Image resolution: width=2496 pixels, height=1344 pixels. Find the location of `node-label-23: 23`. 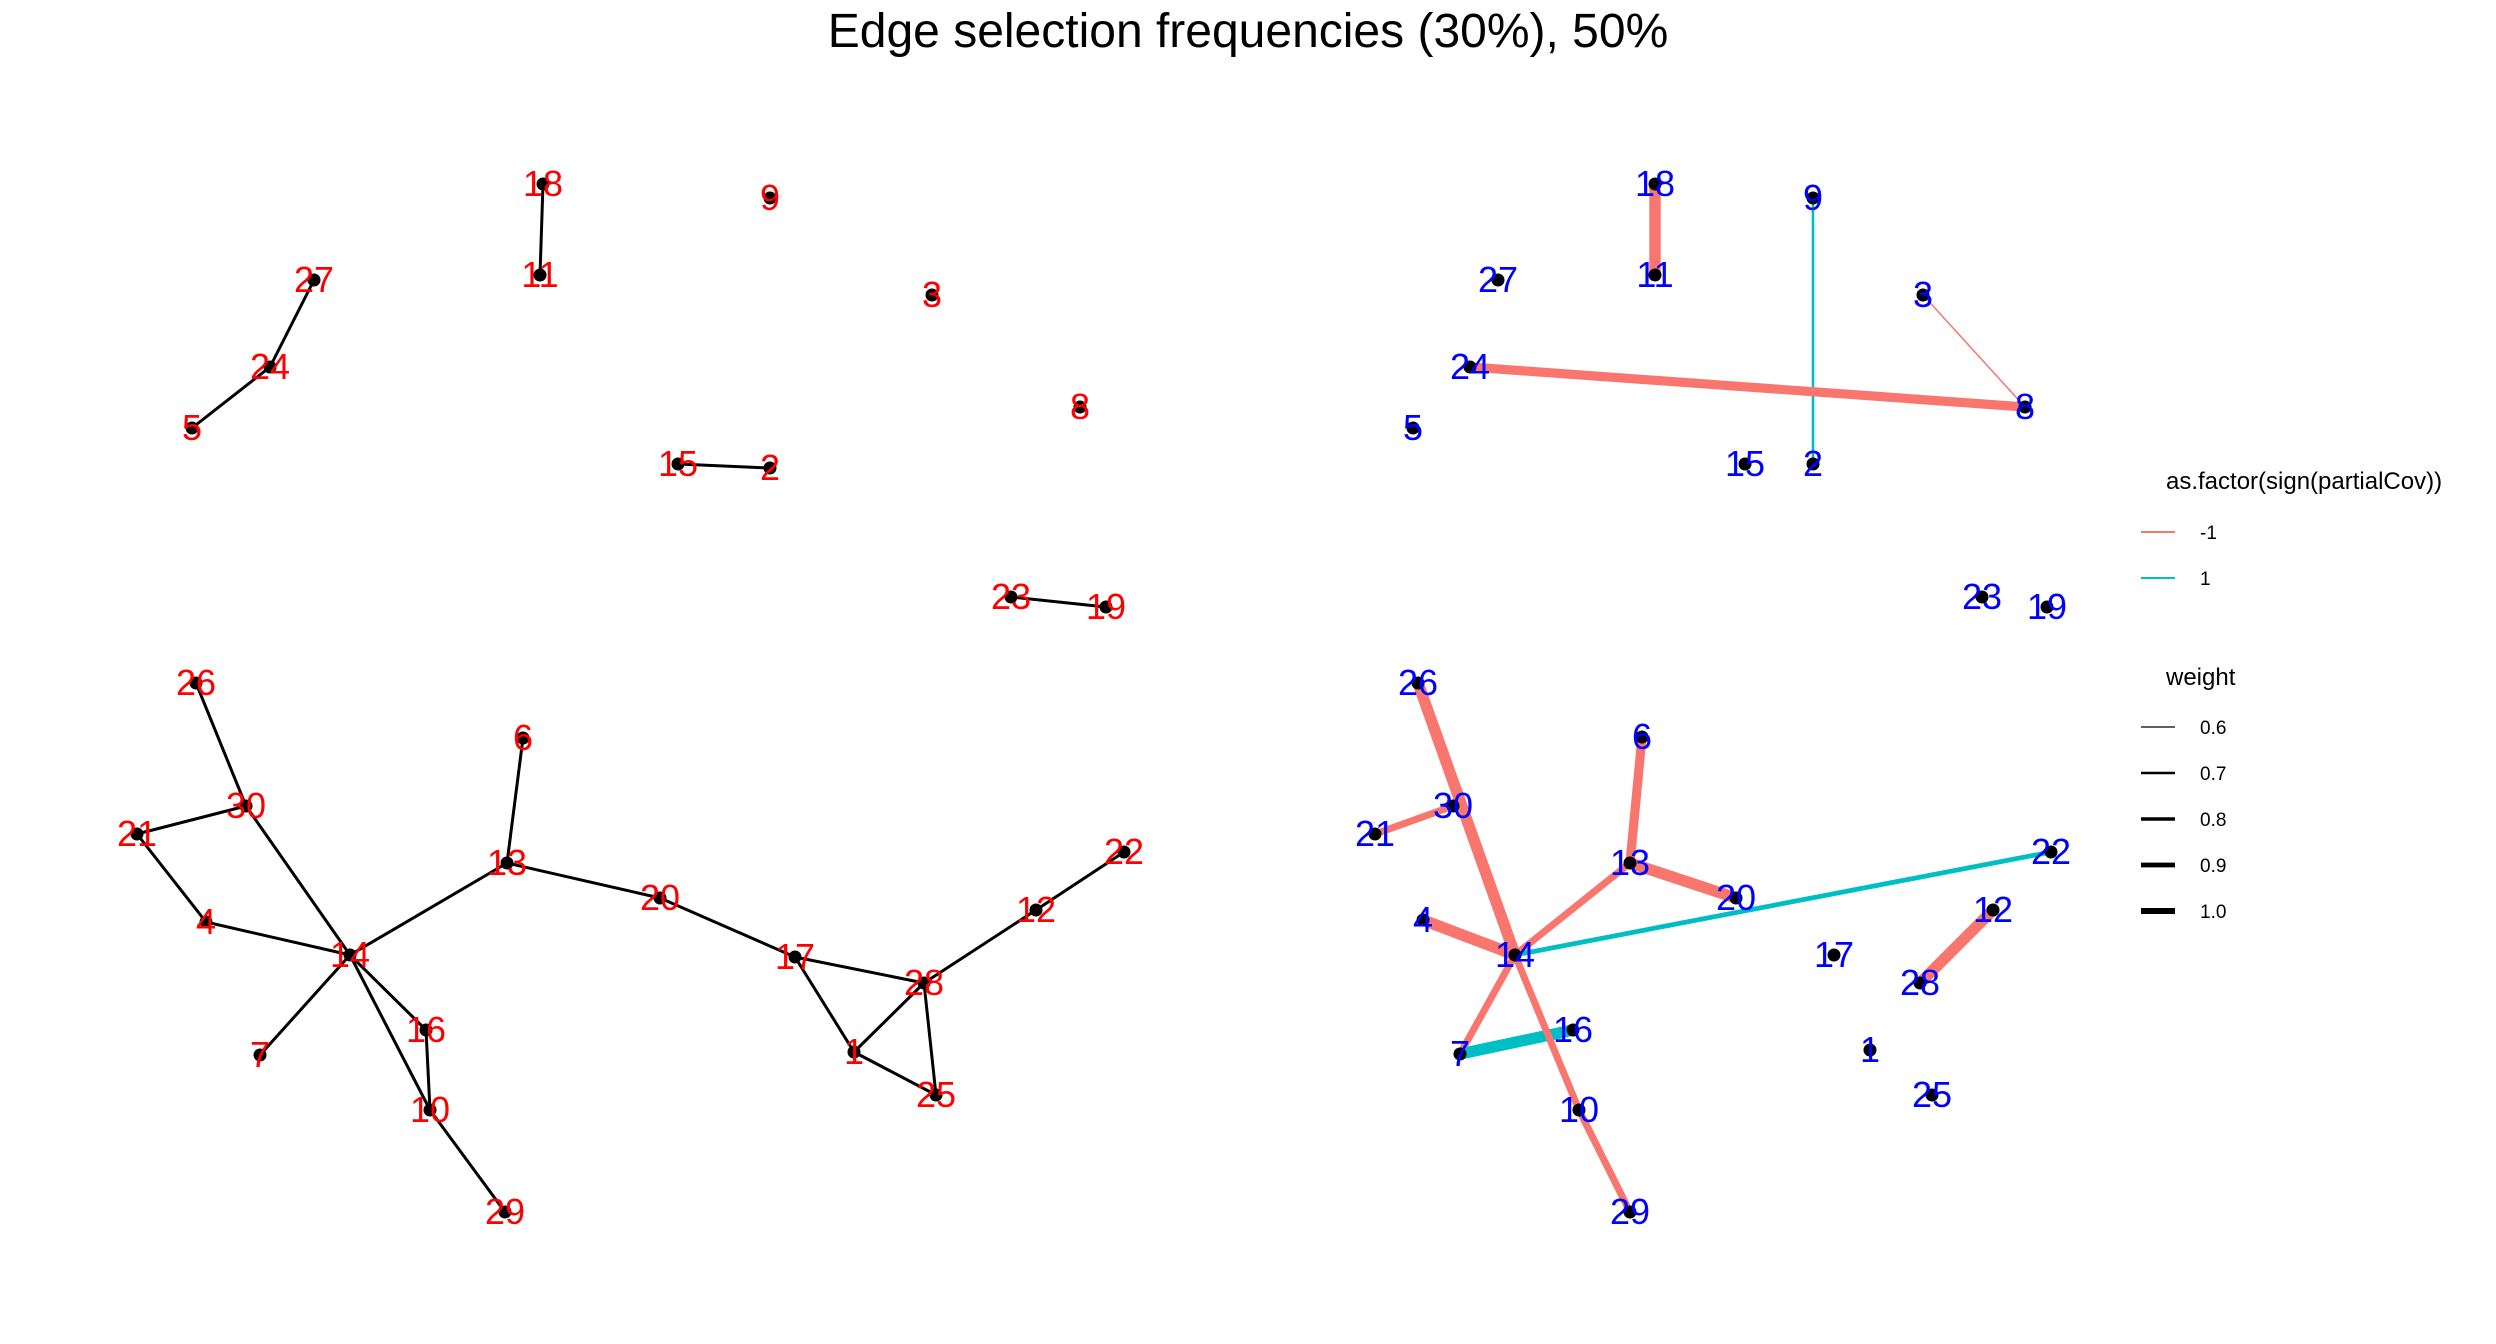

node-label-23: 23 is located at coordinates (1982, 596).